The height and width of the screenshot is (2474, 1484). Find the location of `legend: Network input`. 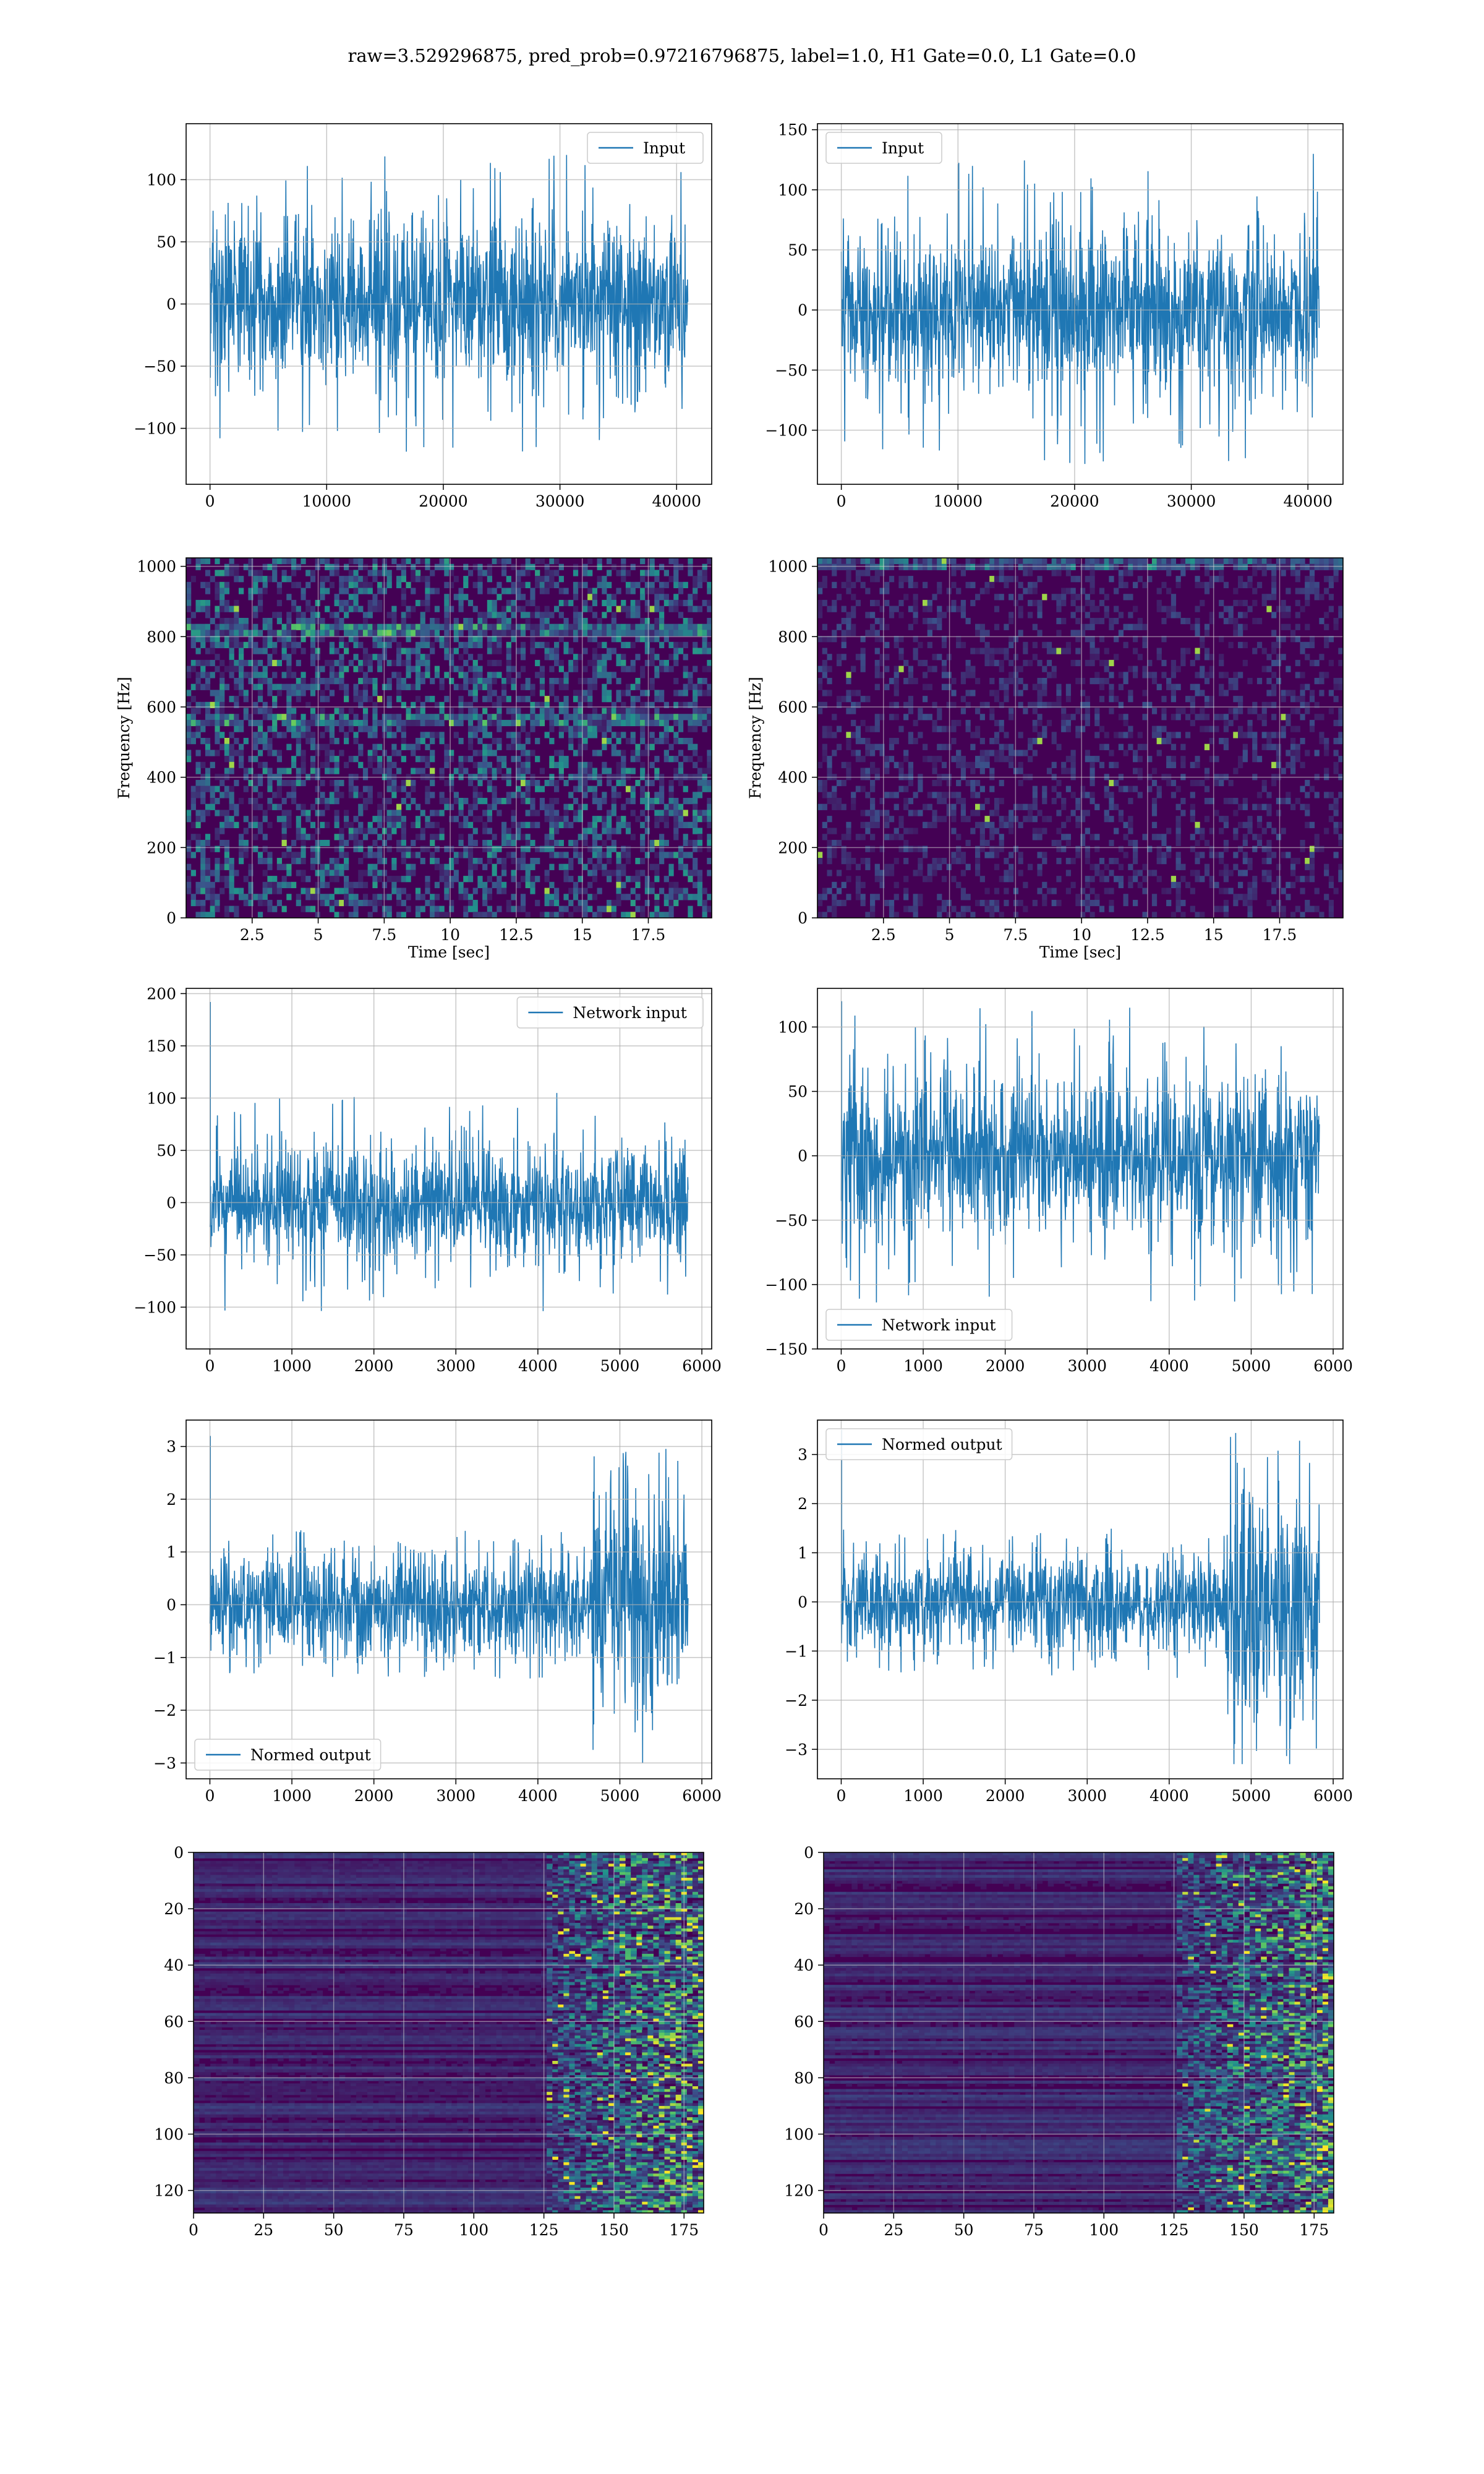

legend: Network input is located at coordinates (610, 1013).